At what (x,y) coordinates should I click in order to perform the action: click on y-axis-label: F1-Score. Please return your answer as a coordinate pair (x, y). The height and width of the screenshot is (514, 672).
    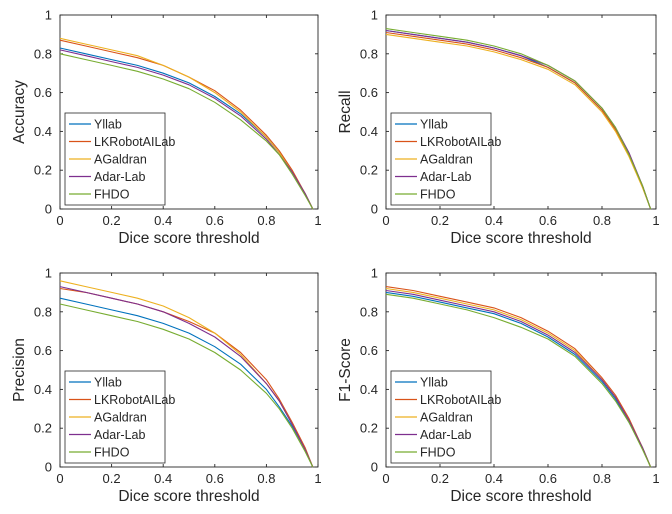
    Looking at the image, I should click on (345, 370).